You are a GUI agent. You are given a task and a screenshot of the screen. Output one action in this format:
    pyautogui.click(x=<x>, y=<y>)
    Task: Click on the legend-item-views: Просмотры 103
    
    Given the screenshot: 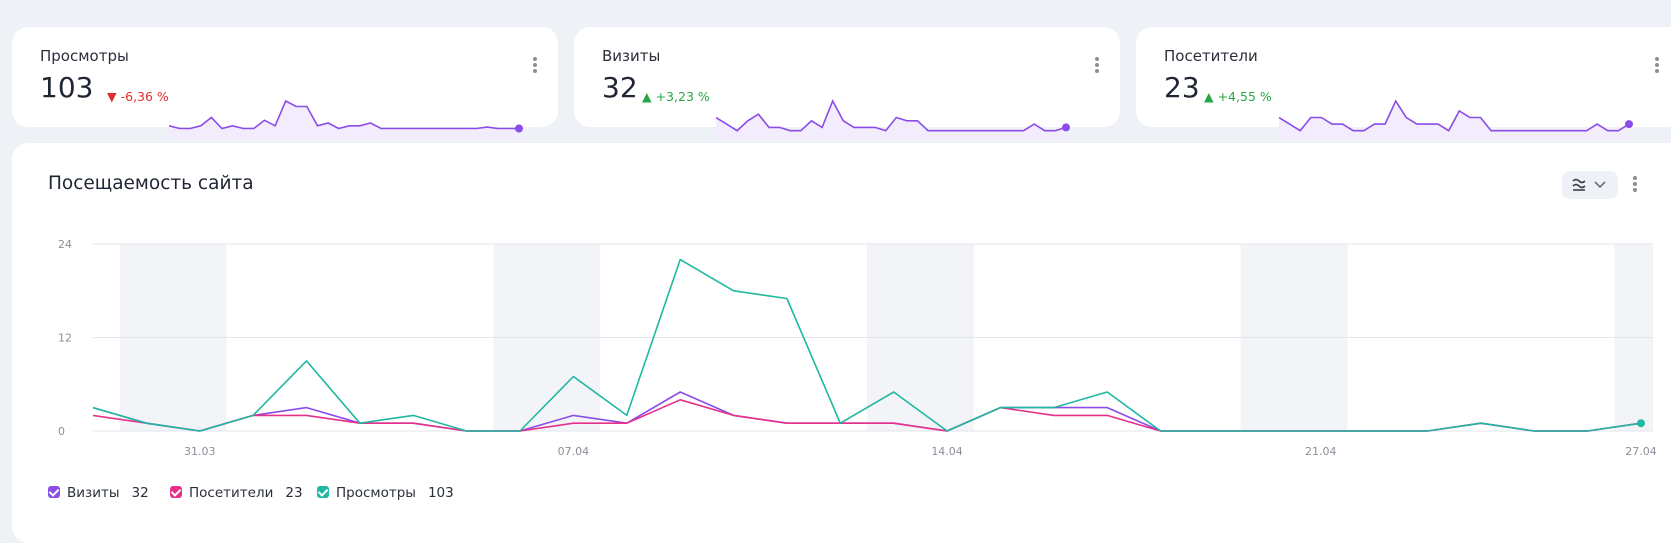 What is the action you would take?
    pyautogui.click(x=385, y=493)
    